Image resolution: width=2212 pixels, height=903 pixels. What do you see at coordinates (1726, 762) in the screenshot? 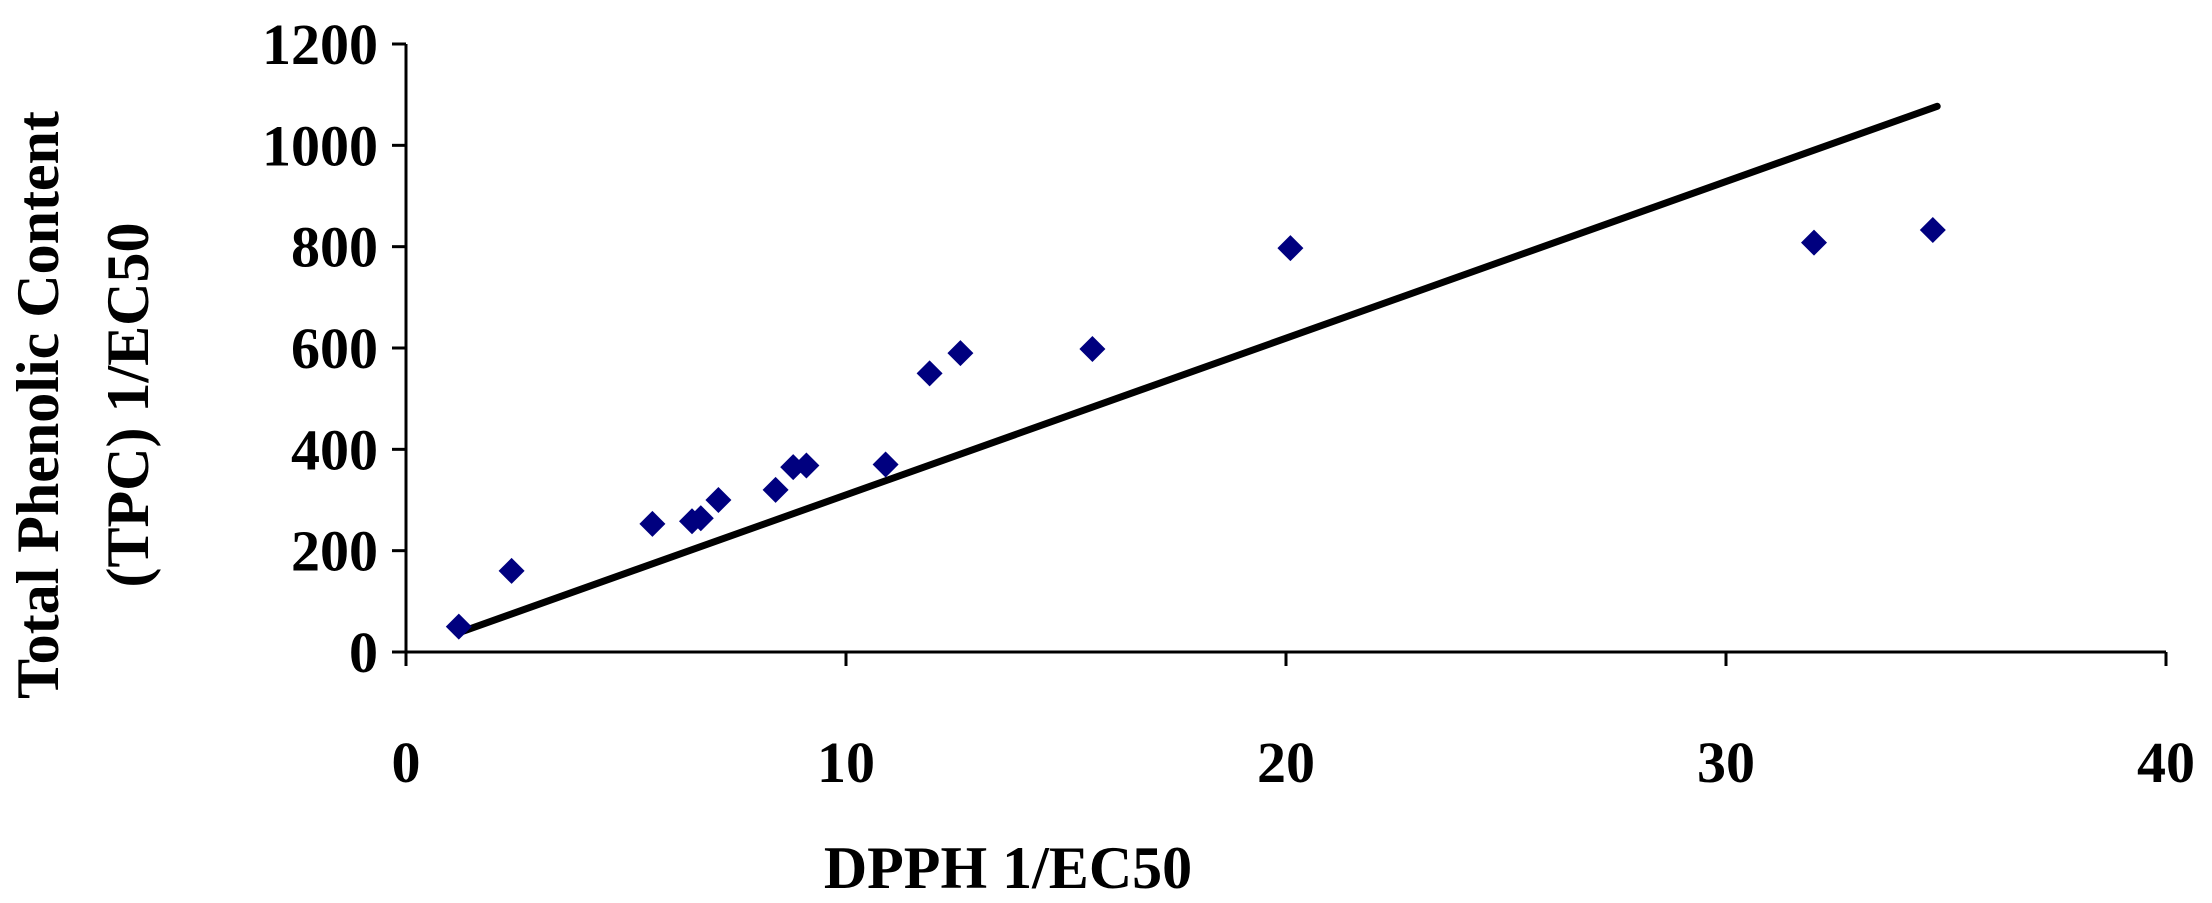
I see `x-tick-label: 30` at bounding box center [1726, 762].